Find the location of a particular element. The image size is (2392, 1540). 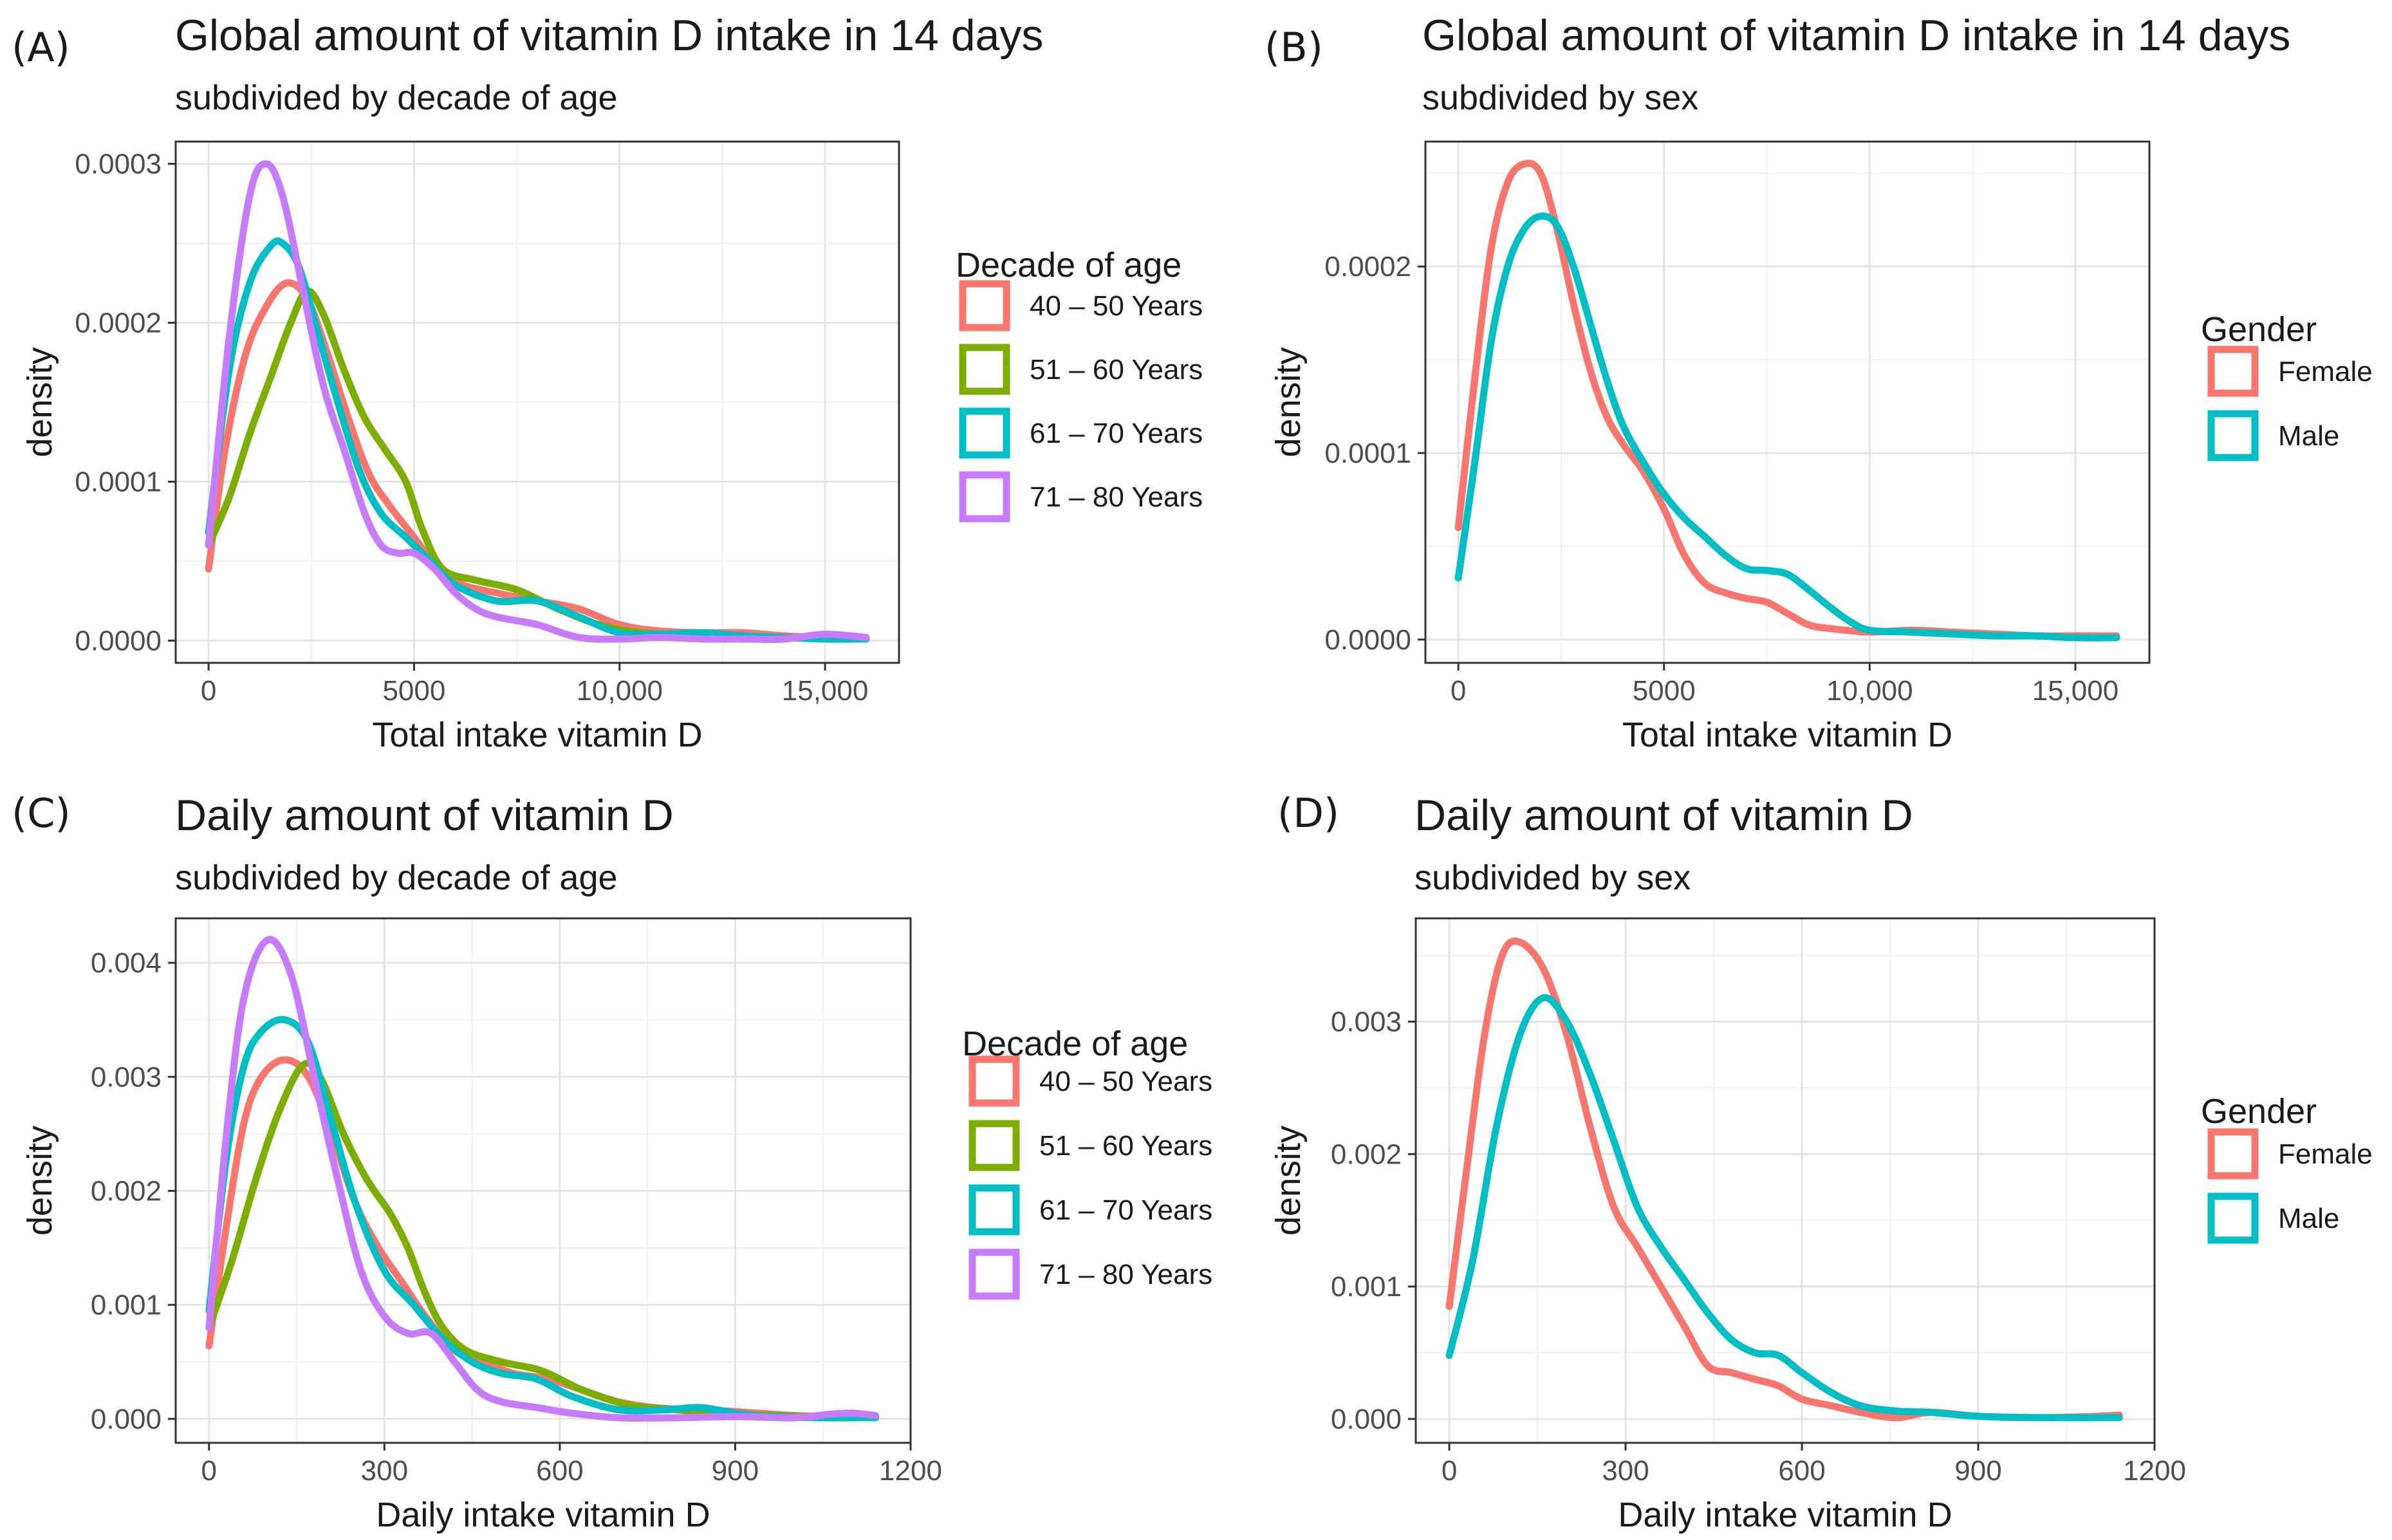

panel-label: (D) is located at coordinates (1308, 814).